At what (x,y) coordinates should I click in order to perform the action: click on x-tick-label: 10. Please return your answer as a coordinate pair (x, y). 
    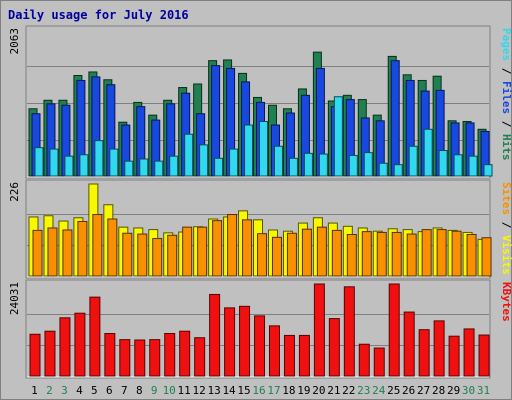
    Looking at the image, I should click on (169, 390).